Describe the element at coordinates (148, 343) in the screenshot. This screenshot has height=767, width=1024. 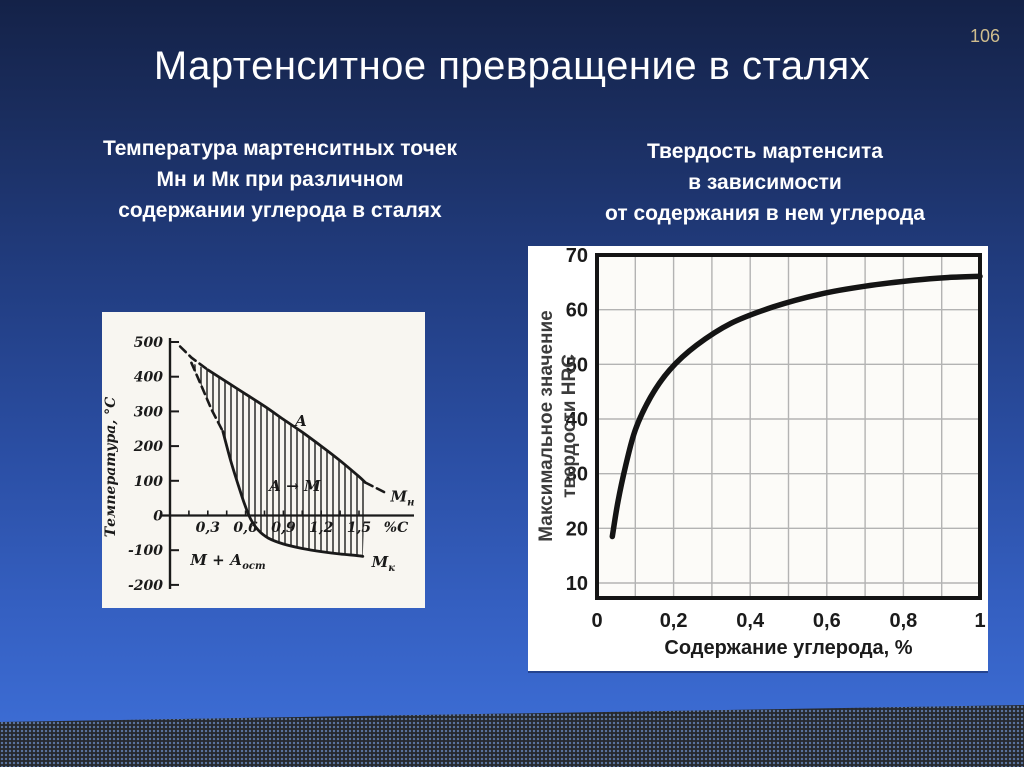
I see `svg-text: 500` at that location.